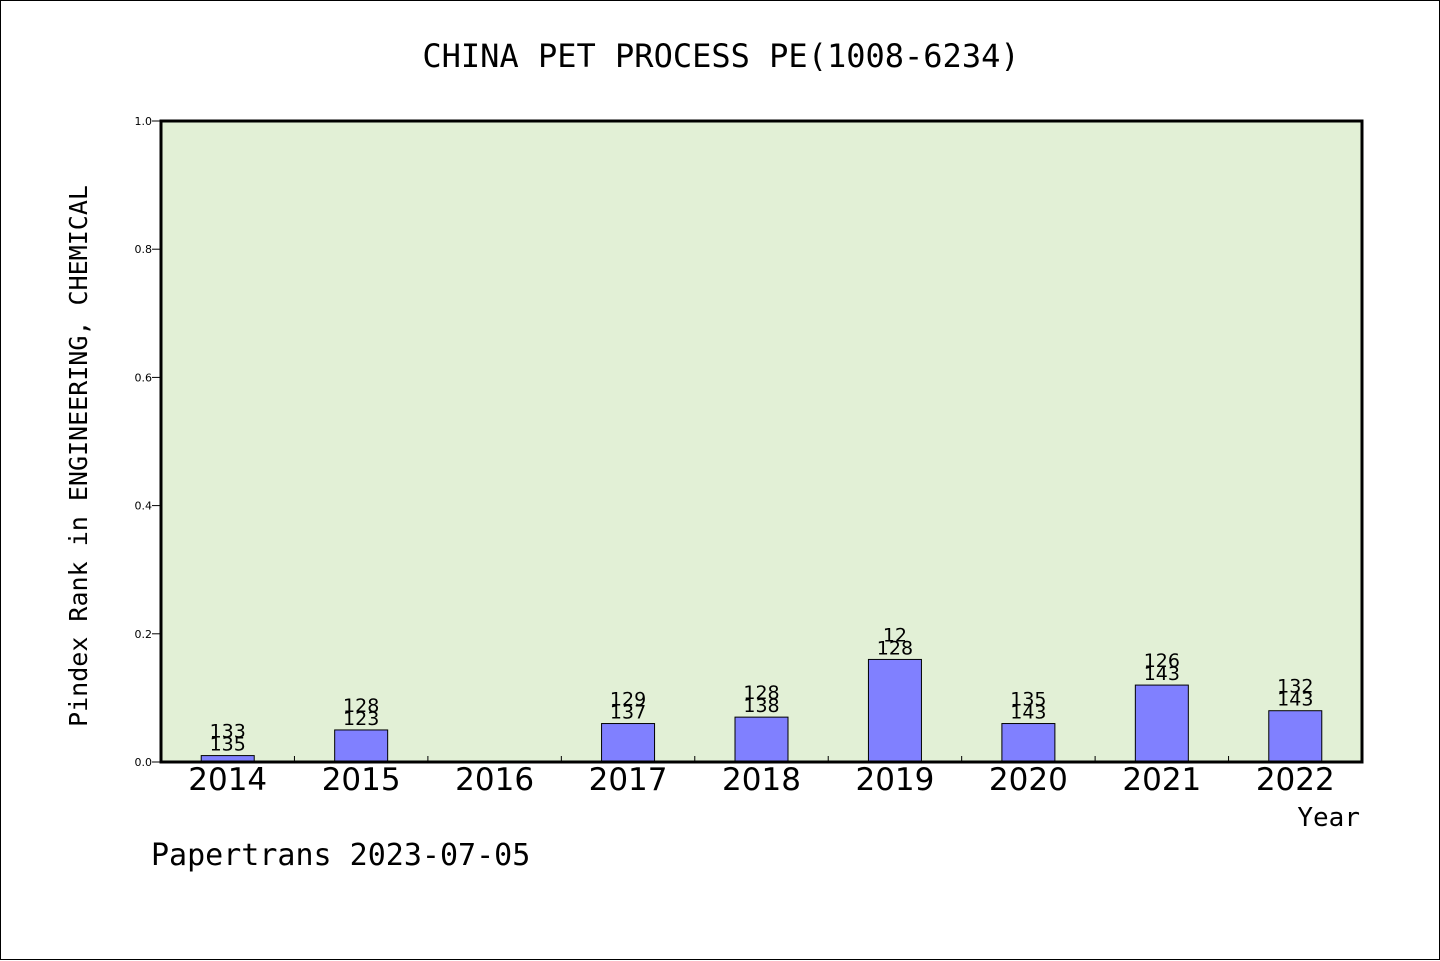 Image resolution: width=1440 pixels, height=961 pixels. I want to click on bar-2020, so click(1028, 743).